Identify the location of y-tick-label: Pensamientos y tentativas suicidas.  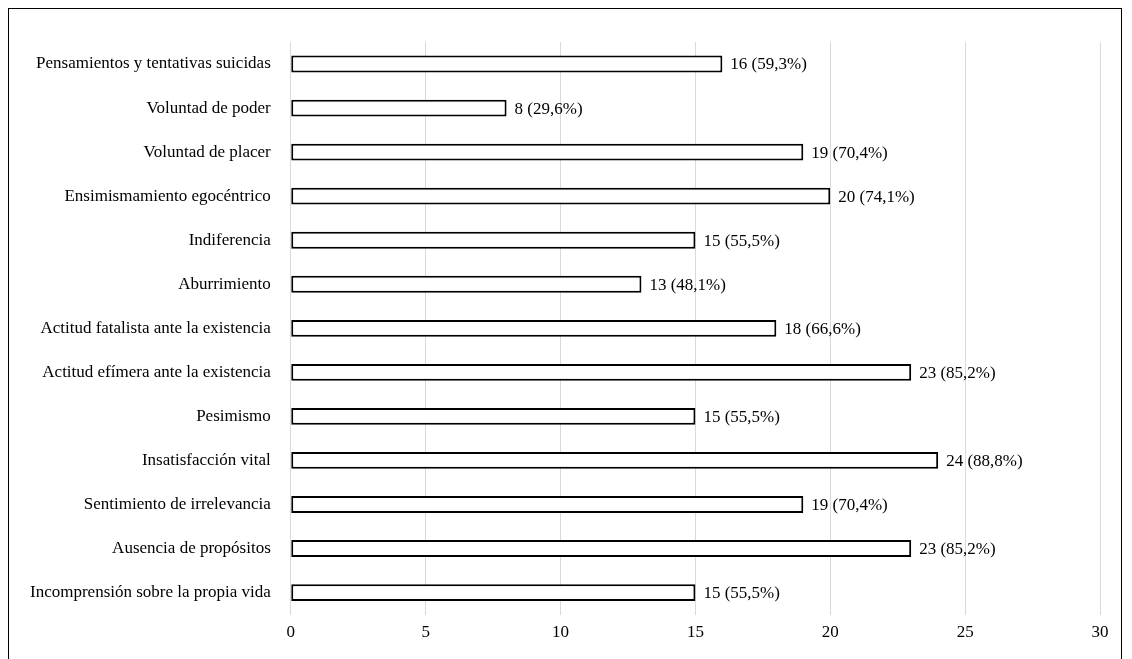
(153, 63).